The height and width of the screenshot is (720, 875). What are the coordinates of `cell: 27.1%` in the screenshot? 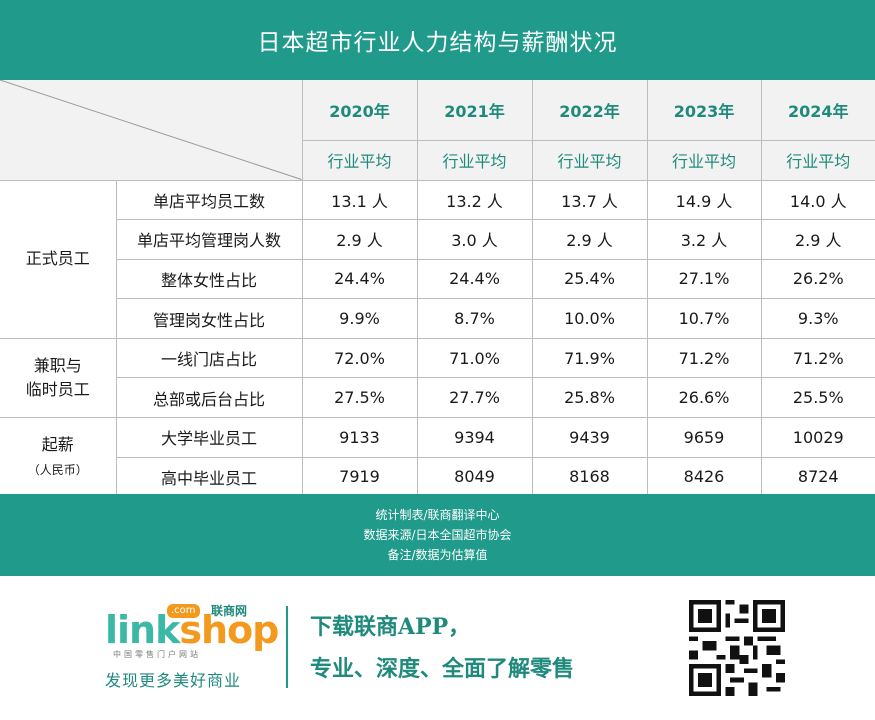 It's located at (704, 279).